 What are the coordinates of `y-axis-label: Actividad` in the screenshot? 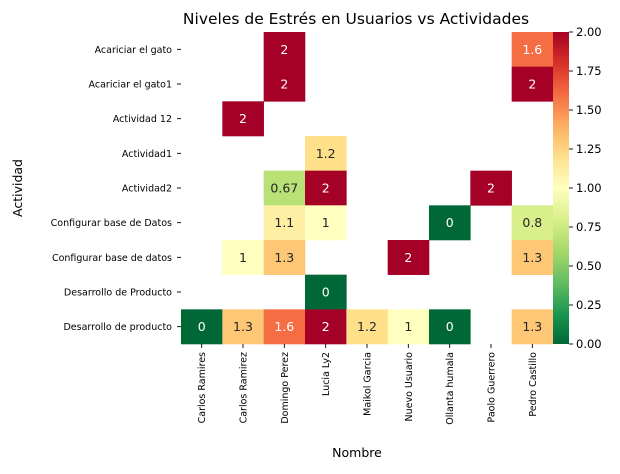 It's located at (17, 188).